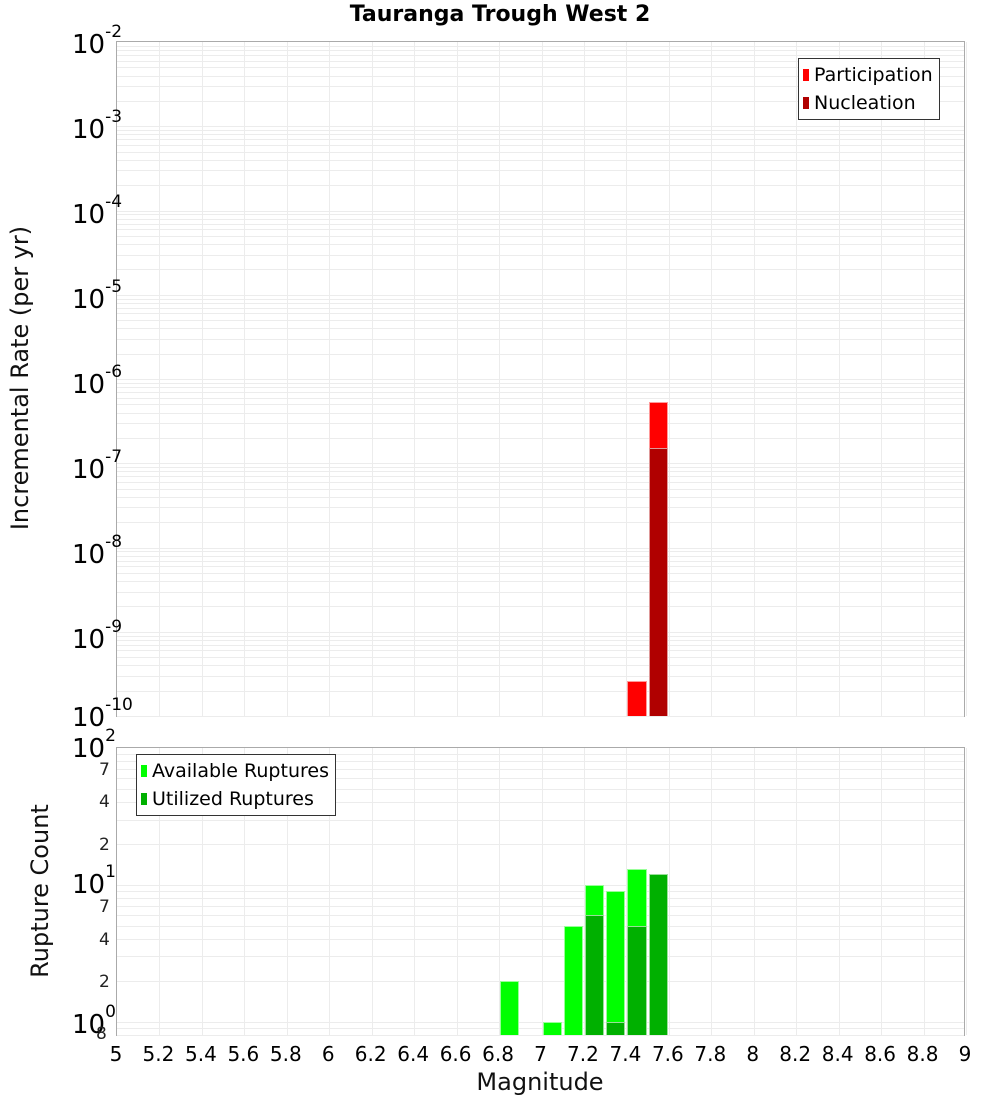  I want to click on x-tick-label: 6.2, so click(370, 1054).